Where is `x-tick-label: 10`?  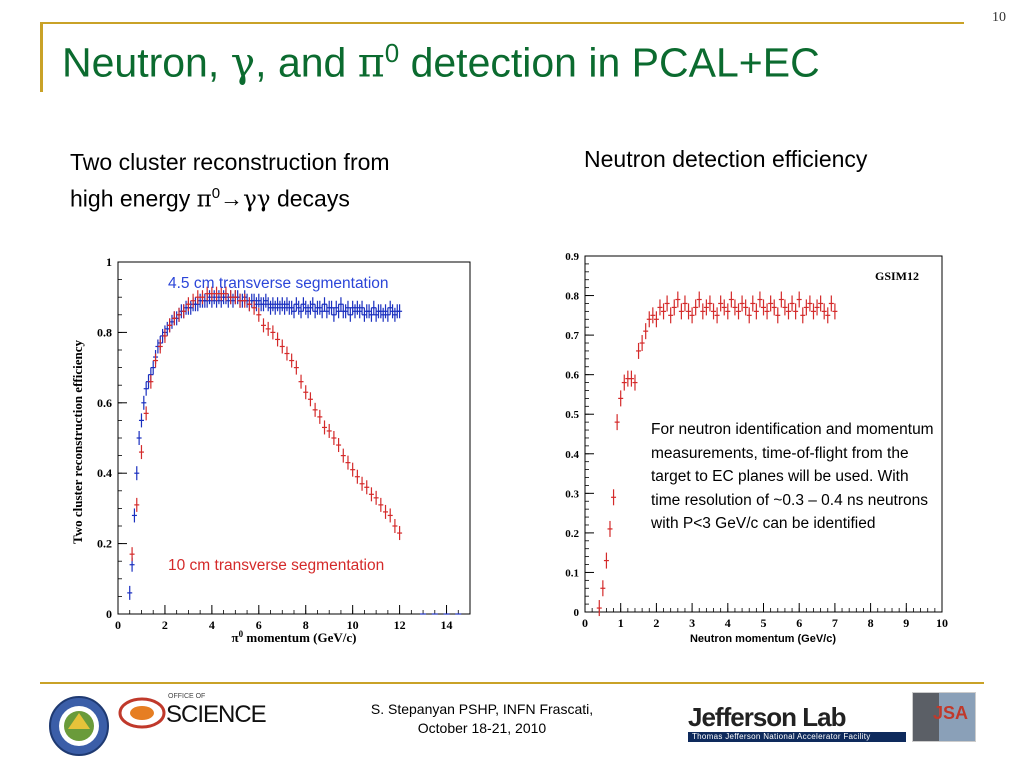
x-tick-label: 10 is located at coordinates (353, 625).